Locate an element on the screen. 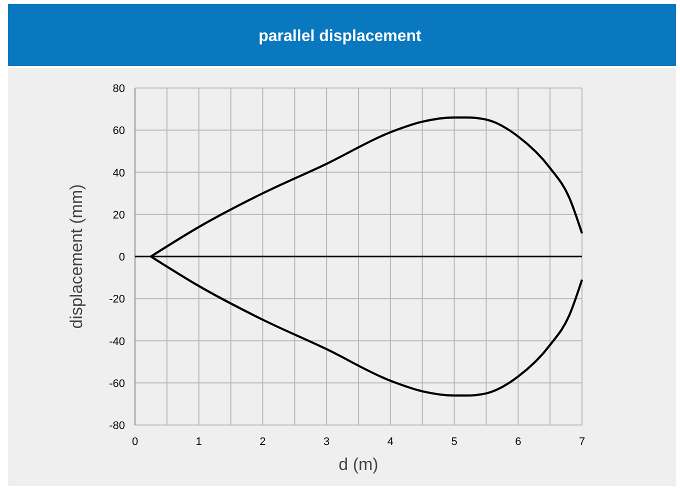 Image resolution: width=680 pixels, height=490 pixels. x-tick-label: 2 is located at coordinates (263, 442).